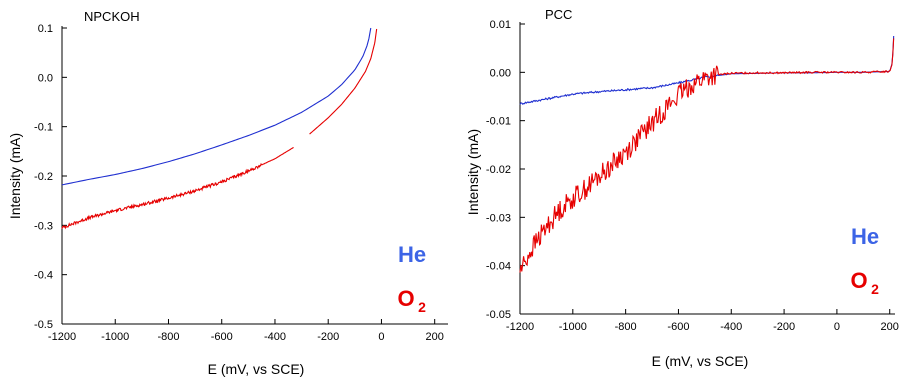 The image size is (899, 385). I want to click on y-tick-label: -0.04, so click(498, 267).